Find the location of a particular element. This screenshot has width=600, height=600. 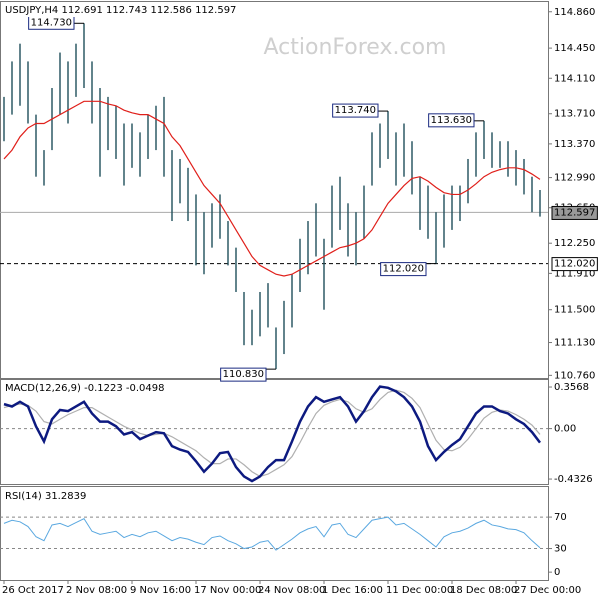

annotation-label: 113.740 is located at coordinates (355, 110).